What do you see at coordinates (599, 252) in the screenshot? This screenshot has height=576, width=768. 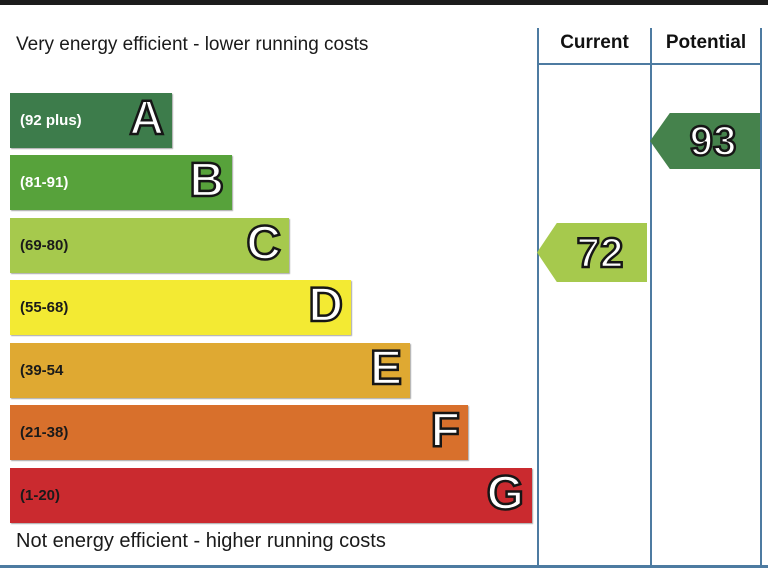 I see `current-rating-value: 72` at bounding box center [599, 252].